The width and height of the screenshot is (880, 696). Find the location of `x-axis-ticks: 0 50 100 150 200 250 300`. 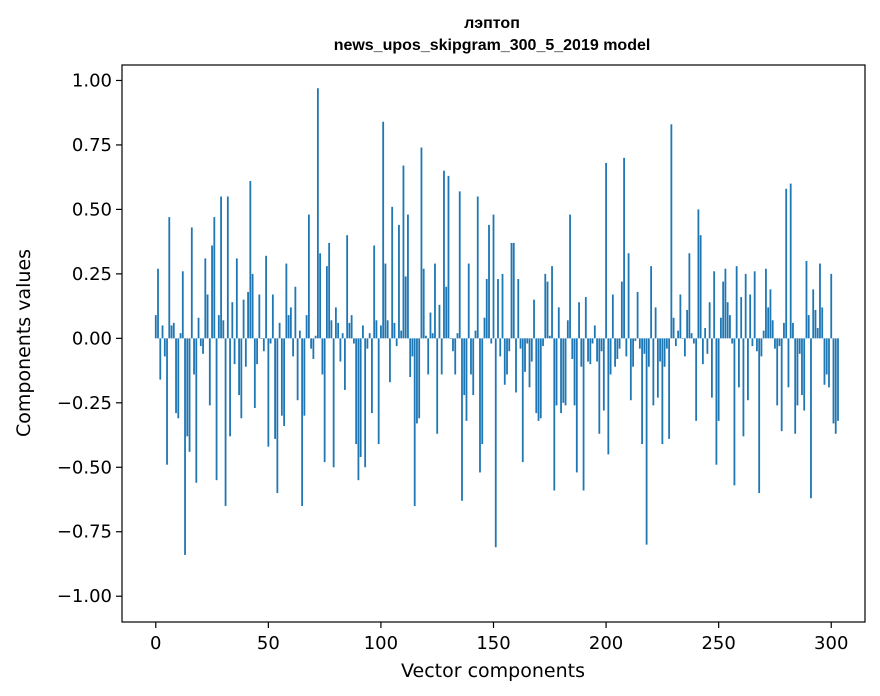

x-axis-ticks: 0 50 100 150 200 250 300 is located at coordinates (499, 638).